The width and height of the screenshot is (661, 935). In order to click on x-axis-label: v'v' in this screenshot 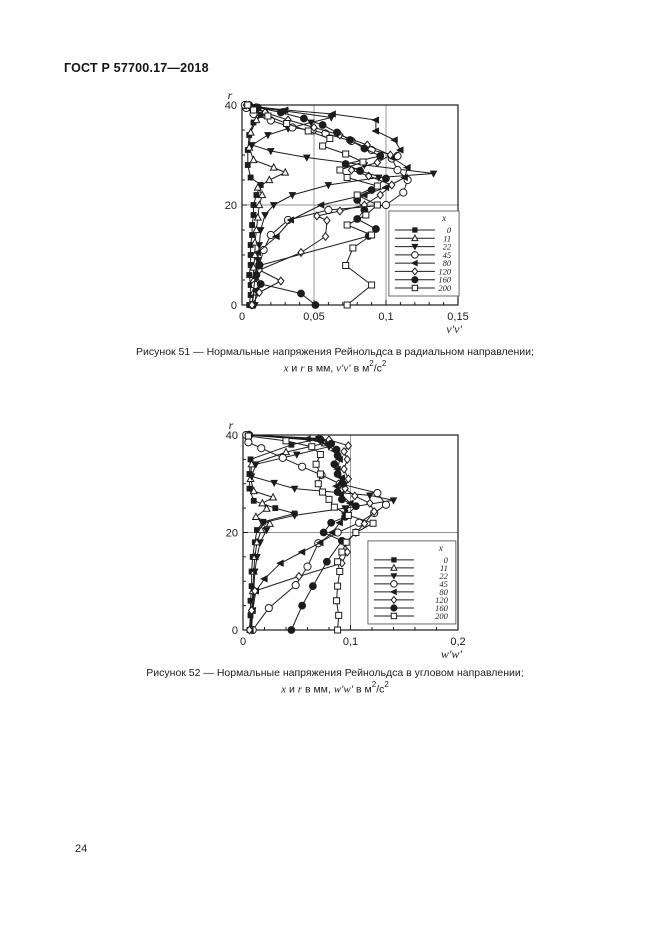, I will do `click(454, 329)`.